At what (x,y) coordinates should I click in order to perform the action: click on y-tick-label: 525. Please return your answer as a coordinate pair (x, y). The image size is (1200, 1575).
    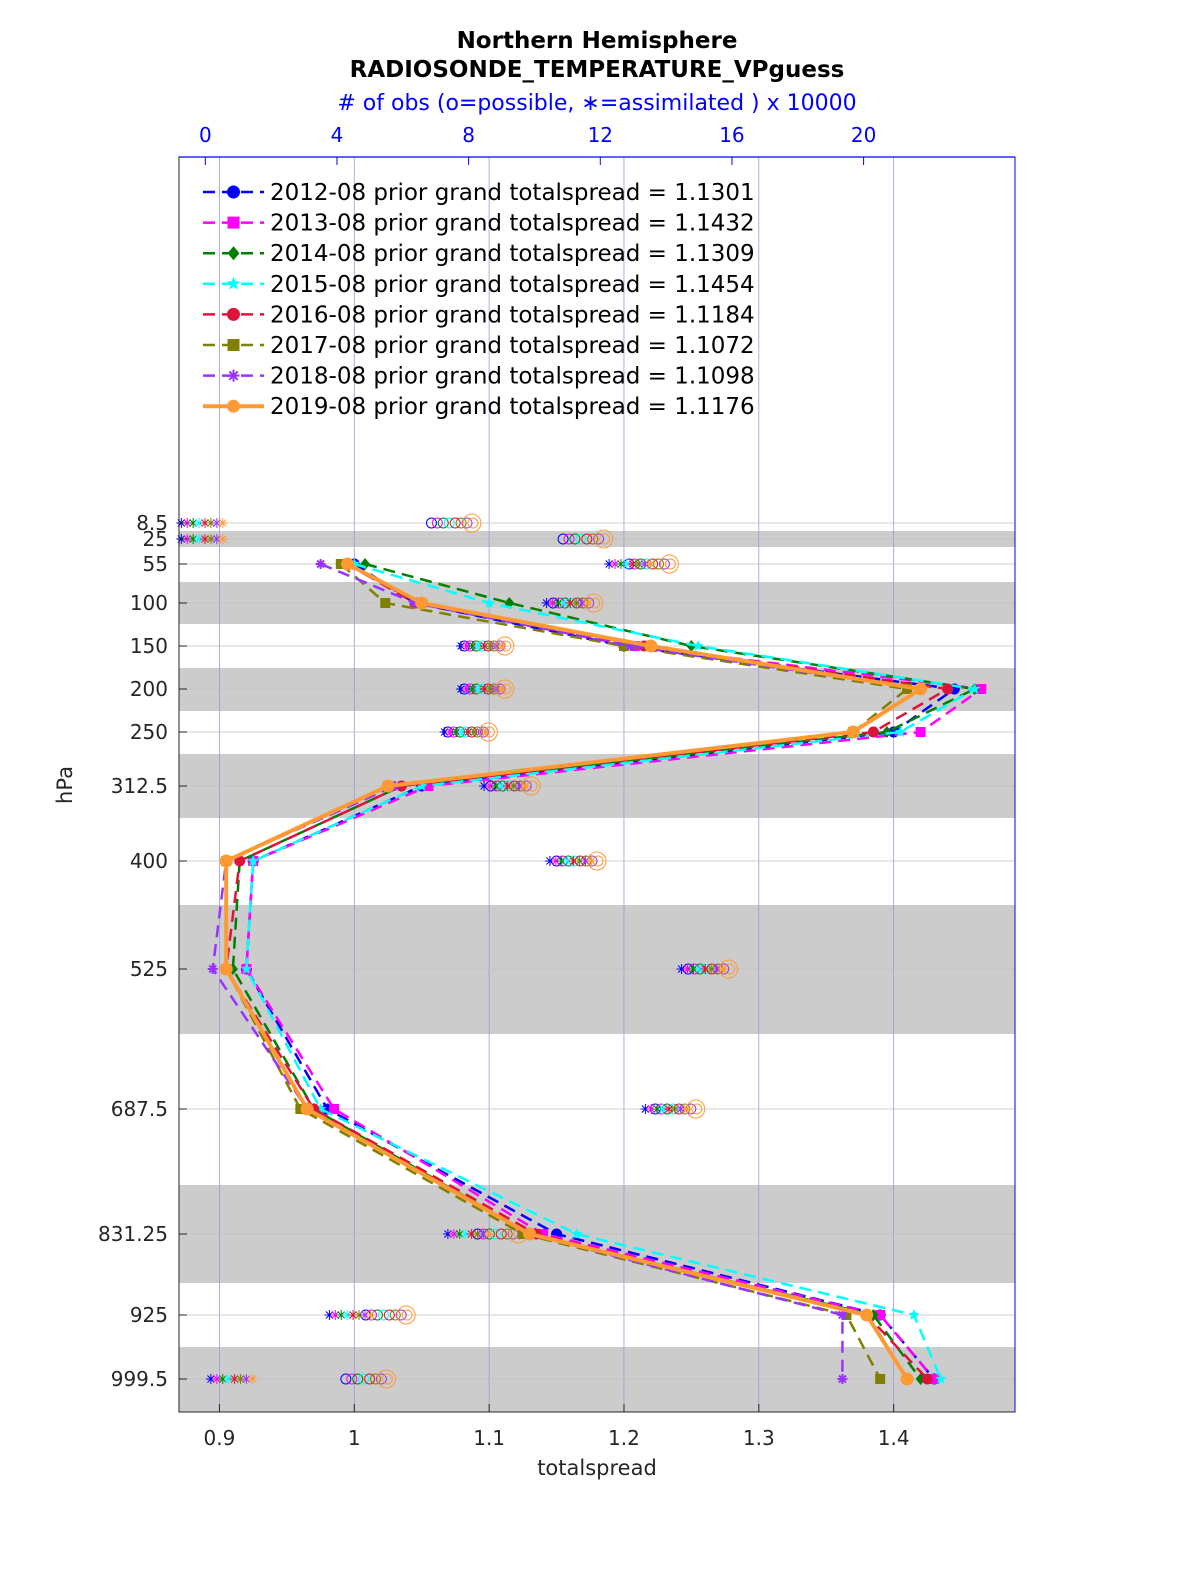
    Looking at the image, I should click on (149, 969).